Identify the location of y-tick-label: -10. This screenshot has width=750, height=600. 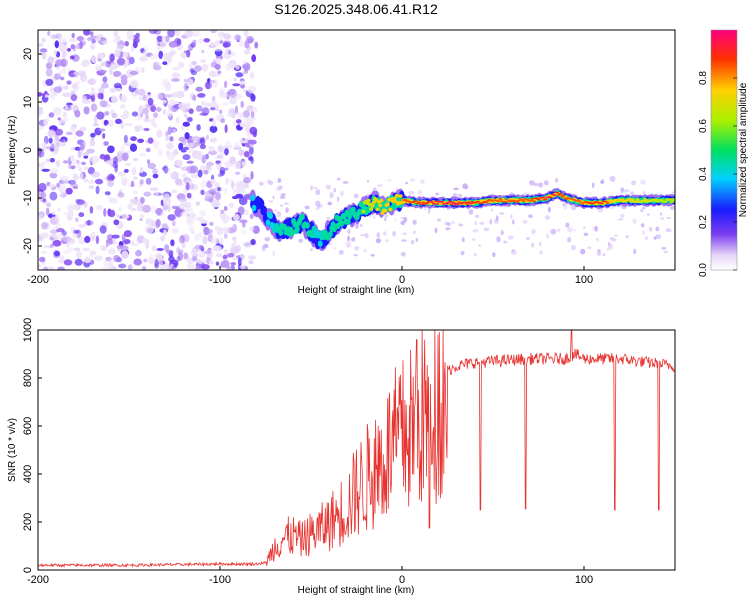
(28, 198).